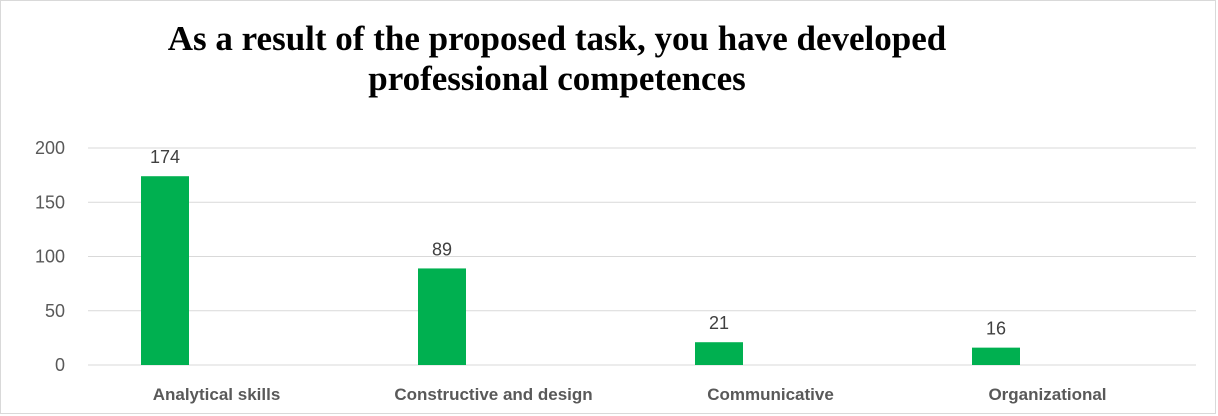 The height and width of the screenshot is (416, 1218). I want to click on data-label-1: 174, so click(165, 157).